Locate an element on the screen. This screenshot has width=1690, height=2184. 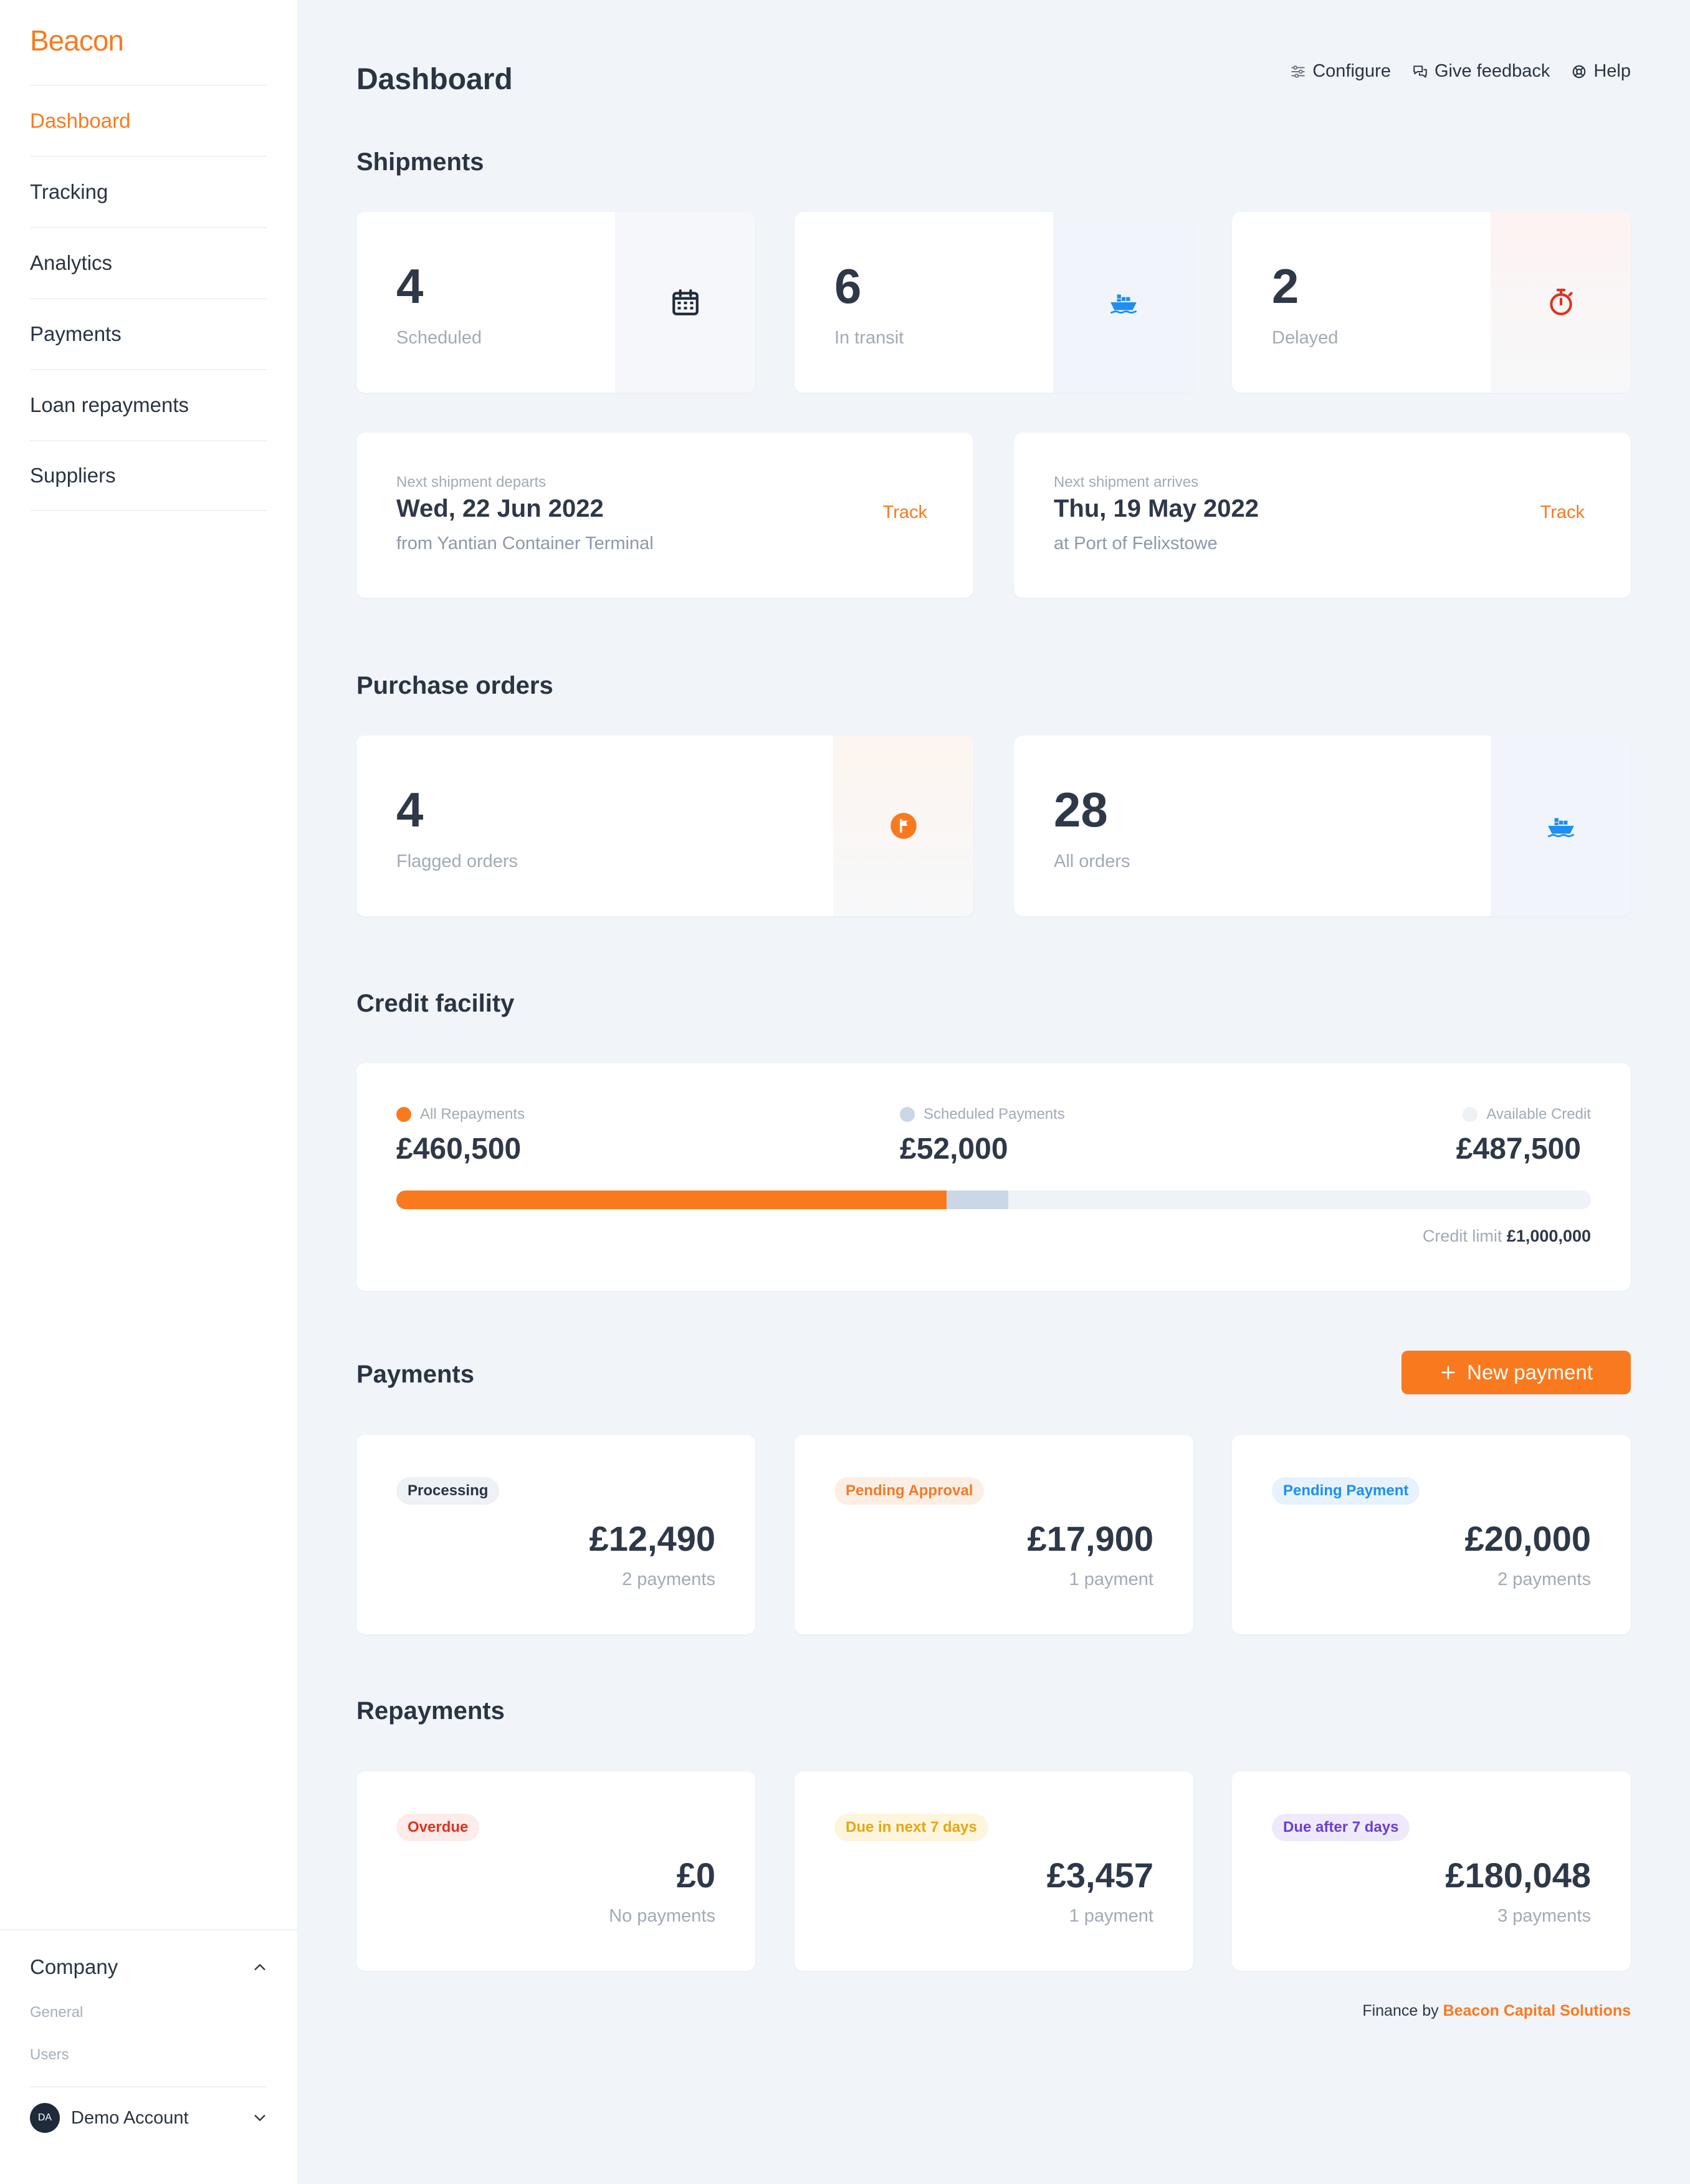
repayments-title: Repayments is located at coordinates (430, 1711).